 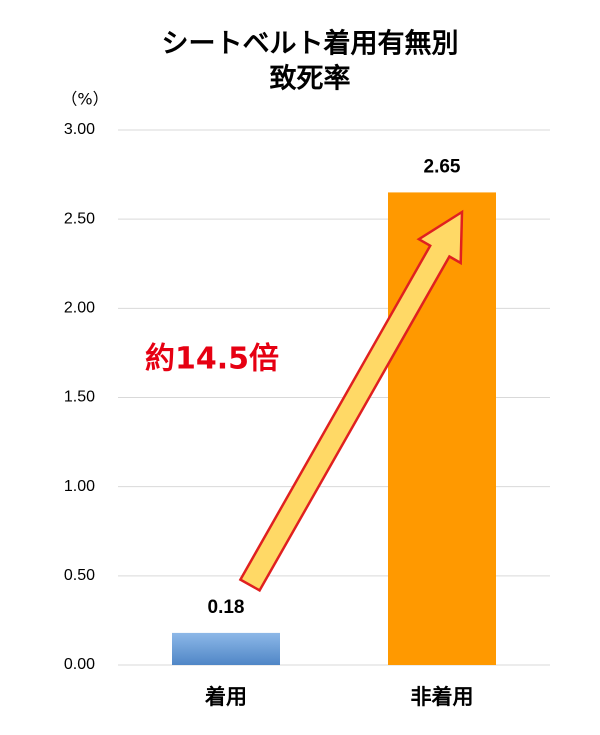 What do you see at coordinates (79, 575) in the screenshot?
I see `y-tick-label: 0.50` at bounding box center [79, 575].